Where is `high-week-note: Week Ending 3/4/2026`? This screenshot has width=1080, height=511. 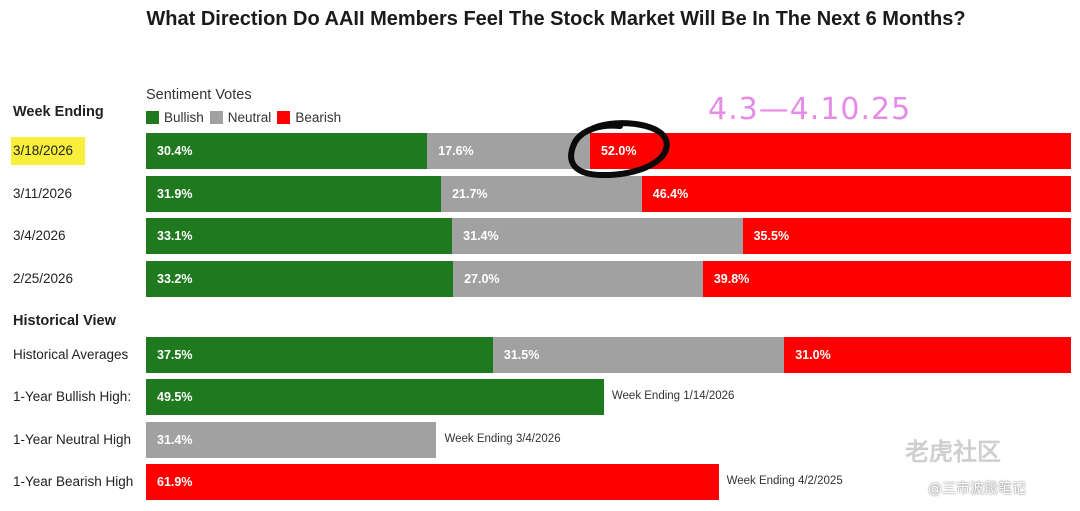
high-week-note: Week Ending 3/4/2026 is located at coordinates (502, 439).